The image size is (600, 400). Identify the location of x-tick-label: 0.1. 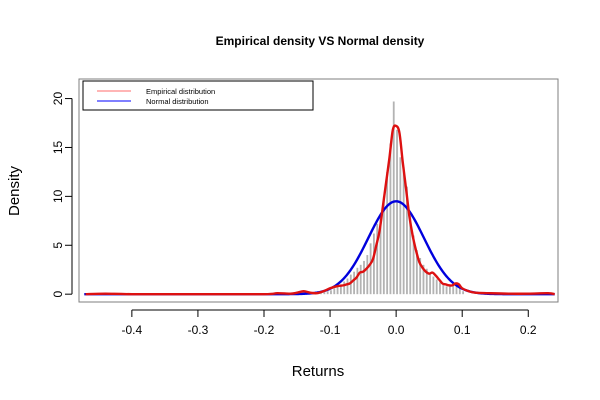
(462, 330).